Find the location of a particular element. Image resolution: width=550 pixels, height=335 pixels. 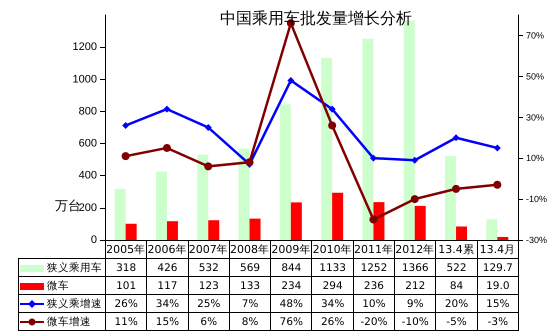

data-label: 294 is located at coordinates (333, 285).